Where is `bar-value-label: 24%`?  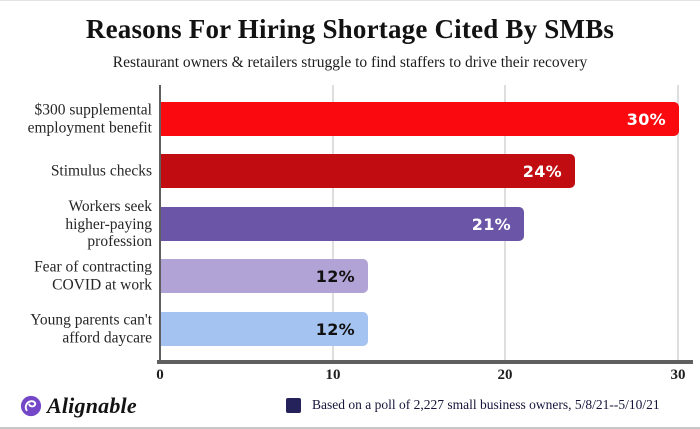
bar-value-label: 24% is located at coordinates (542, 171).